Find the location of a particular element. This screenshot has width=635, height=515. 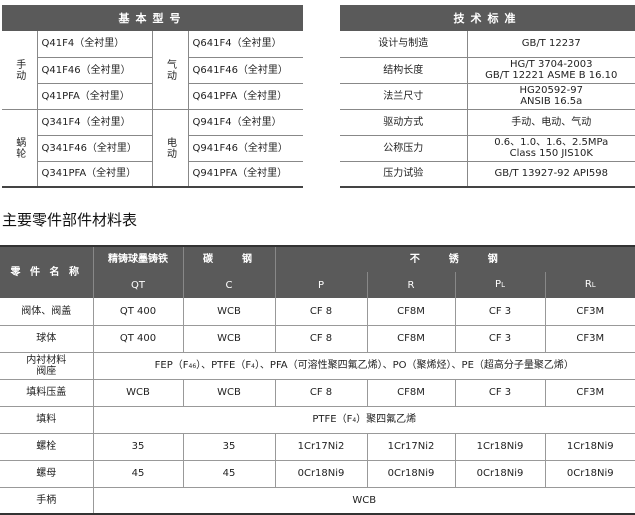

standard-label: 结构长度 is located at coordinates (403, 70).